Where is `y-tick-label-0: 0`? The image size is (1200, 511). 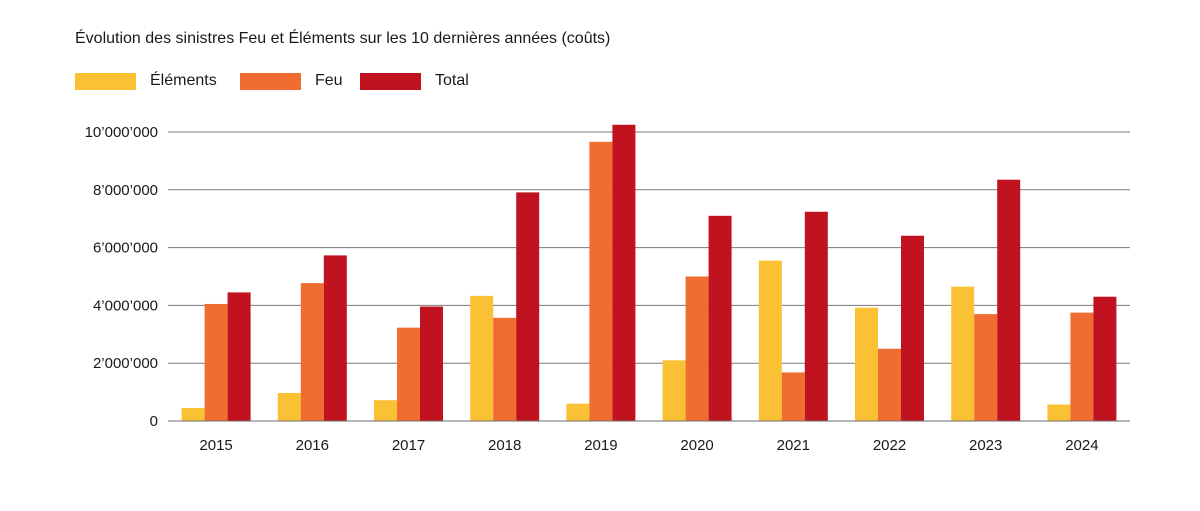
y-tick-label-0: 0 is located at coordinates (154, 421).